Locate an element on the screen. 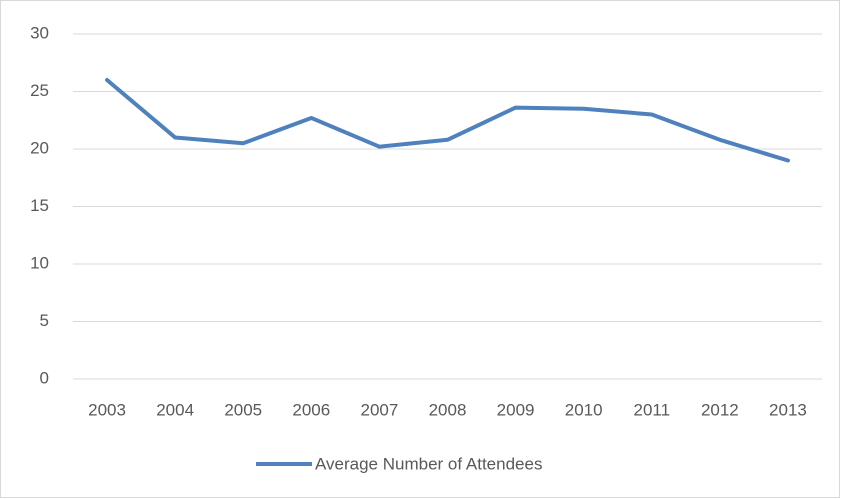 The image size is (841, 499). y-tick-label: 5 is located at coordinates (44, 320).